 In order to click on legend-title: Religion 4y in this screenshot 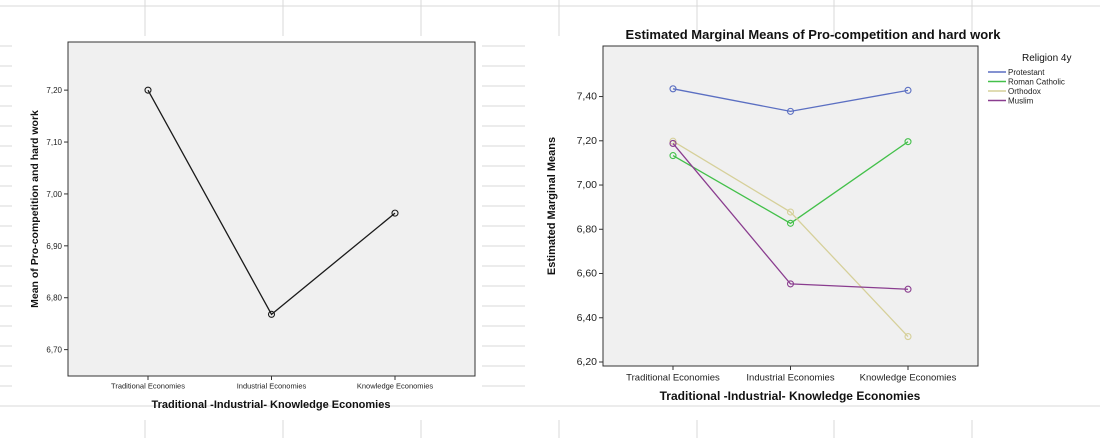, I will do `click(1046, 58)`.